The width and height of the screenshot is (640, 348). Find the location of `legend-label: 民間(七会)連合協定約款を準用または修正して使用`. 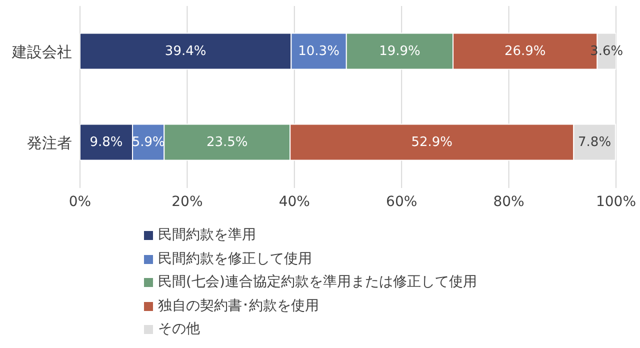

legend-label: 民間(七会)連合協定約款を準用または修正して使用 is located at coordinates (317, 282).